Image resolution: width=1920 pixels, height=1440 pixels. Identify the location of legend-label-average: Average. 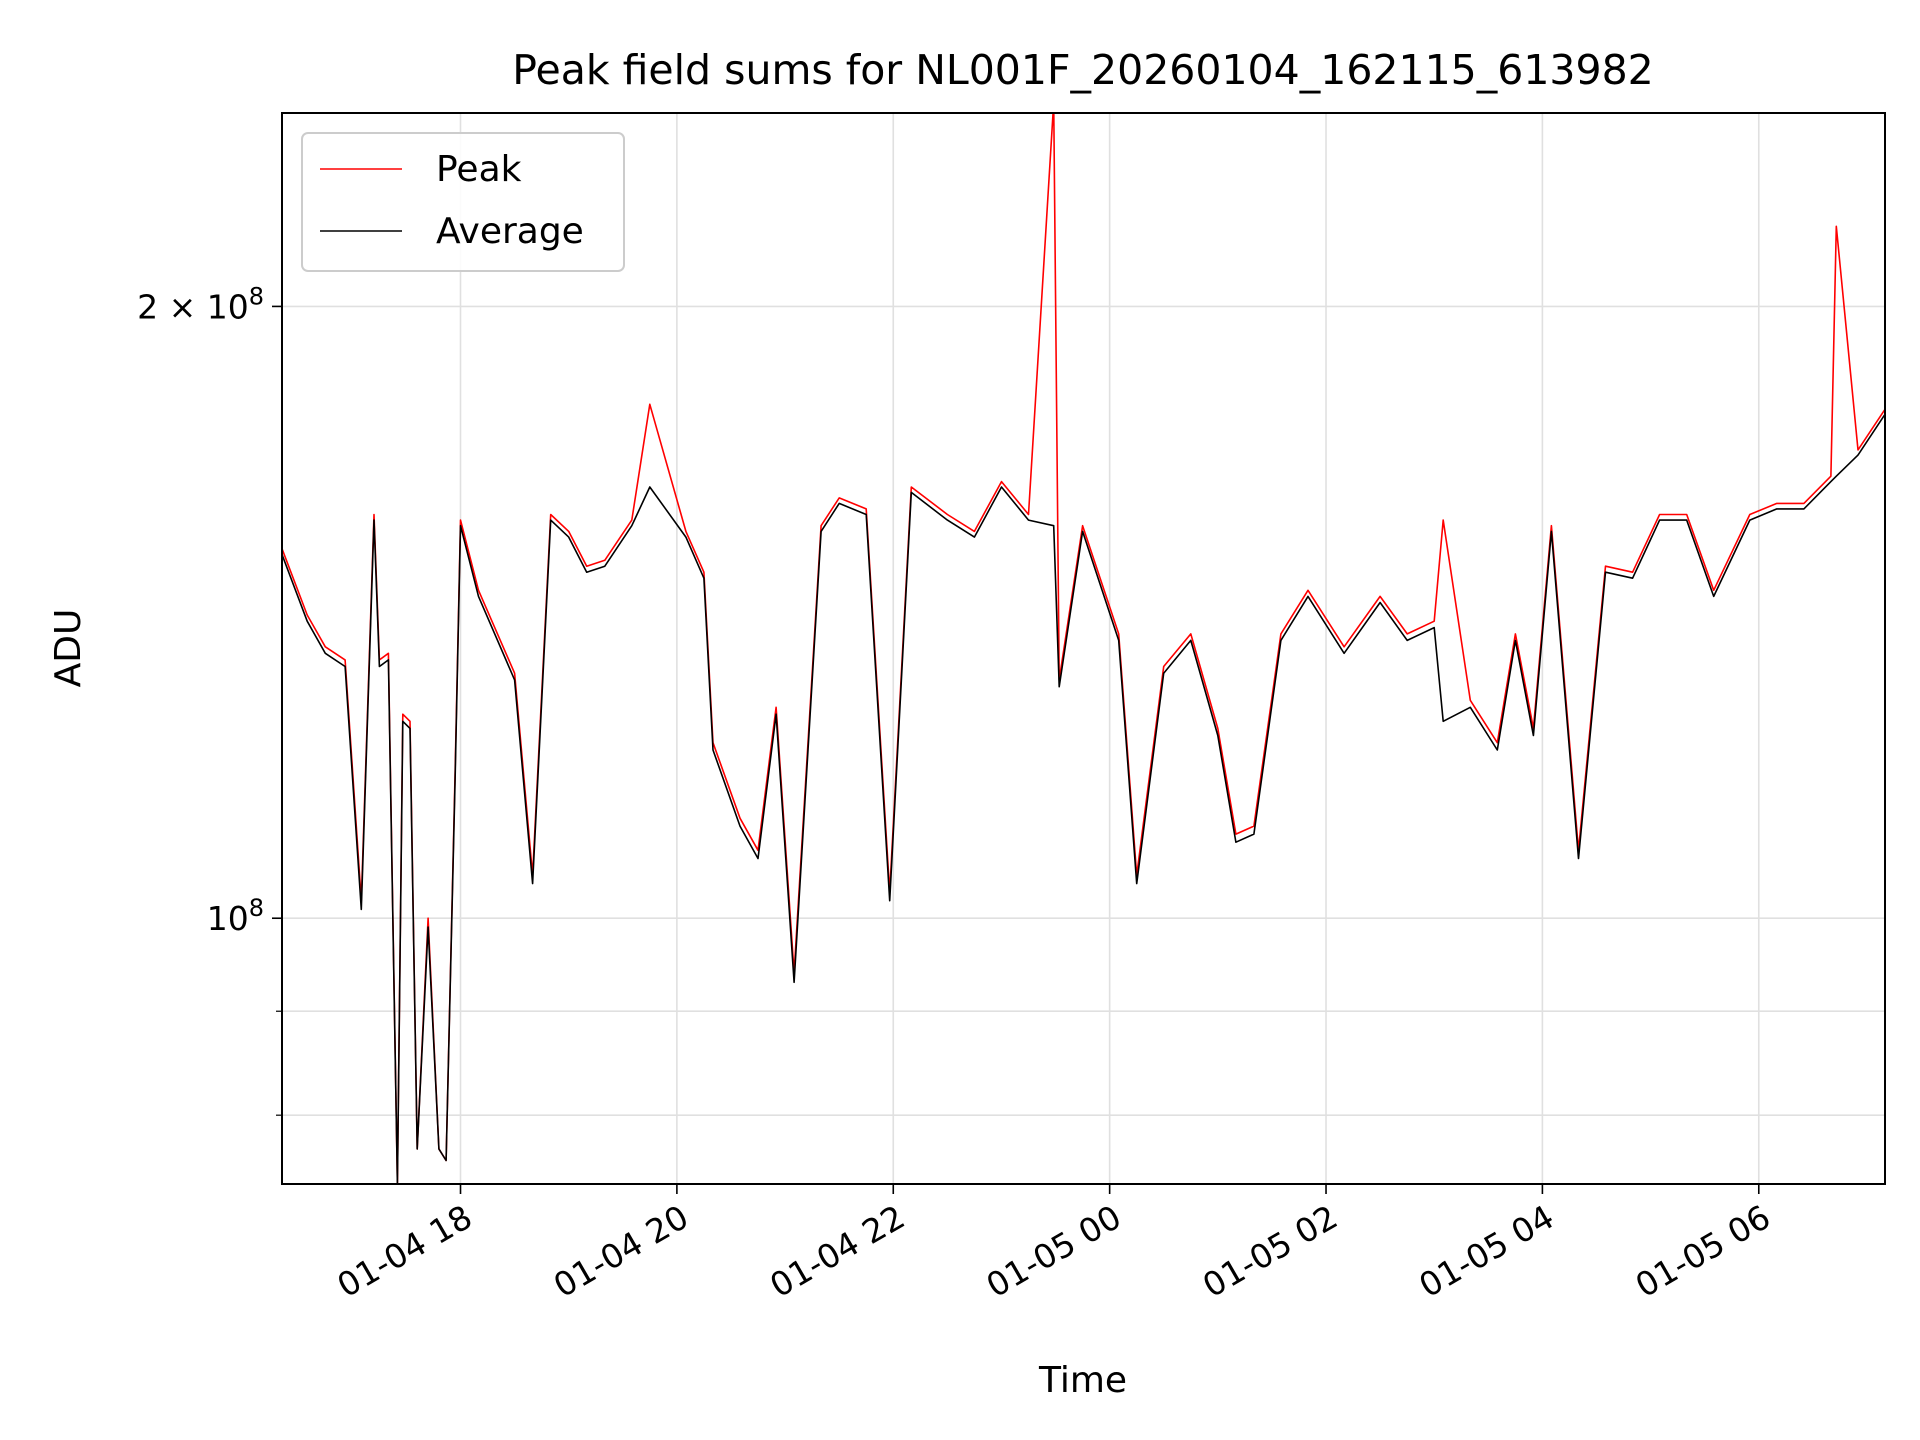
(510, 231).